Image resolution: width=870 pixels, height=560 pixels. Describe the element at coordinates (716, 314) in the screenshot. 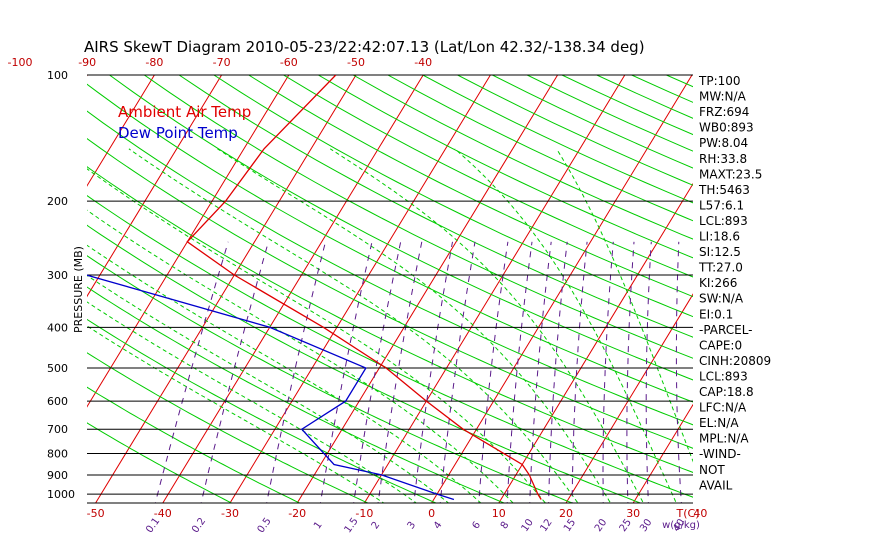

I see `stat-label: EI:0.1` at that location.